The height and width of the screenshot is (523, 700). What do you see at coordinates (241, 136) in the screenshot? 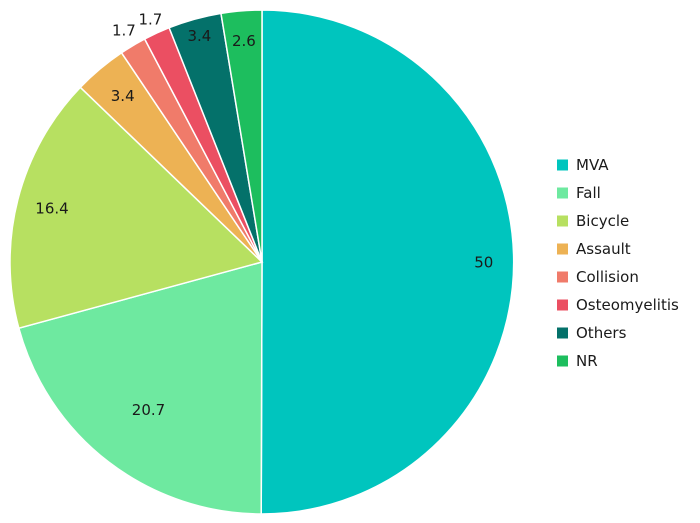
I see `slice-nr` at bounding box center [241, 136].